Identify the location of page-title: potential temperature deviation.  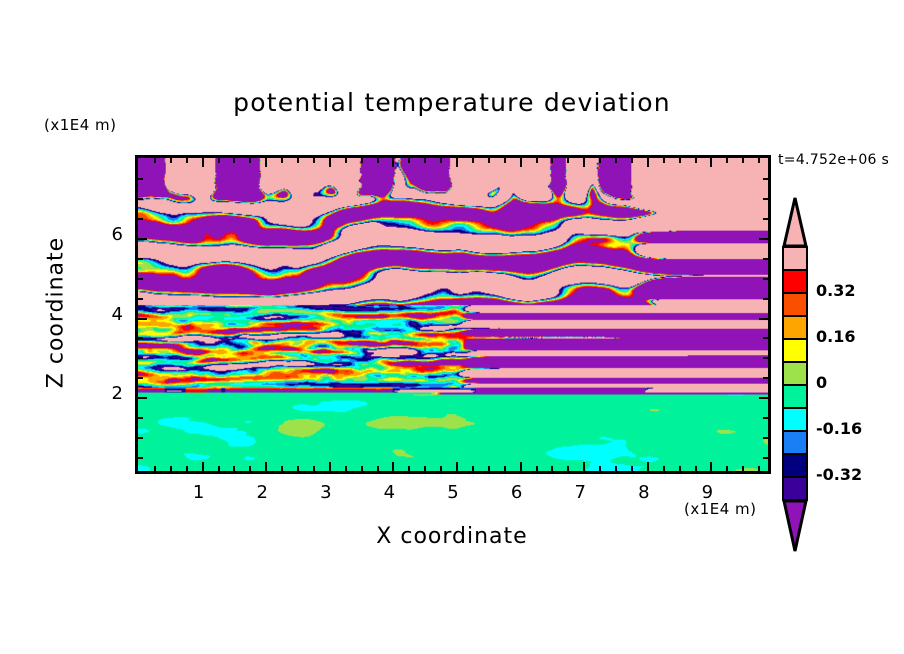
(452, 102).